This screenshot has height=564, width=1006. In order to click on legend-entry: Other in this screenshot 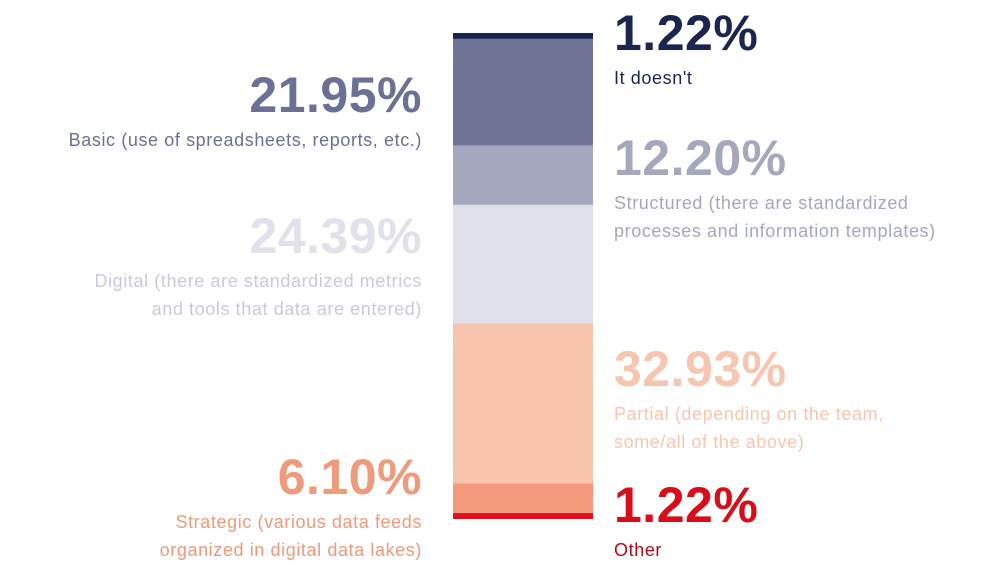, I will do `click(638, 550)`.